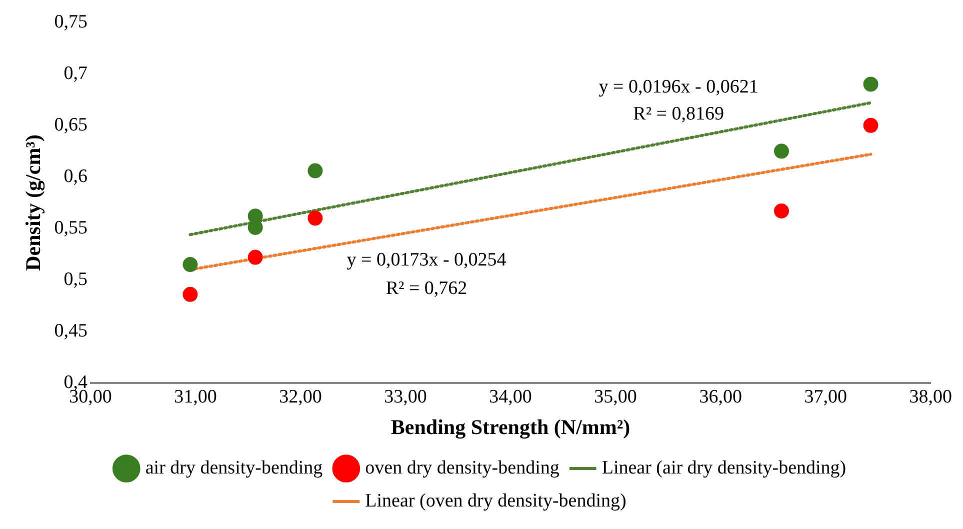 This screenshot has height=529, width=963. Describe the element at coordinates (426, 259) in the screenshot. I see `annotation: y = 0,0173x - 0,0254` at that location.